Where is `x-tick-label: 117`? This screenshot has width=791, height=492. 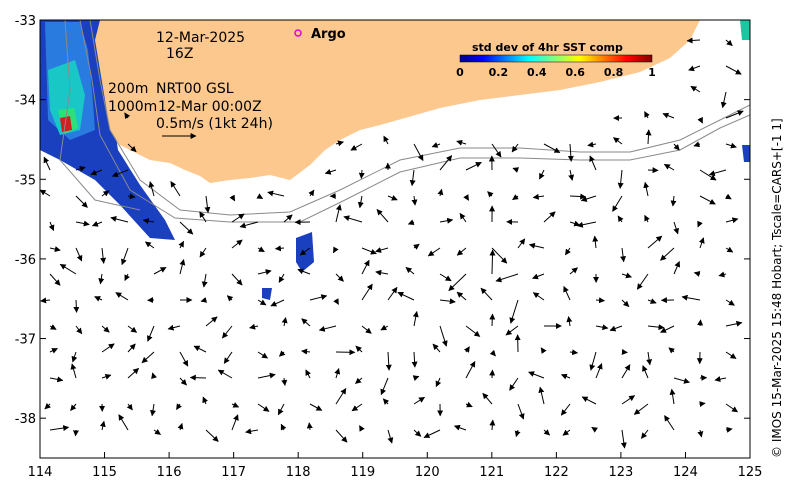
x-tick-label: 117 is located at coordinates (233, 472).